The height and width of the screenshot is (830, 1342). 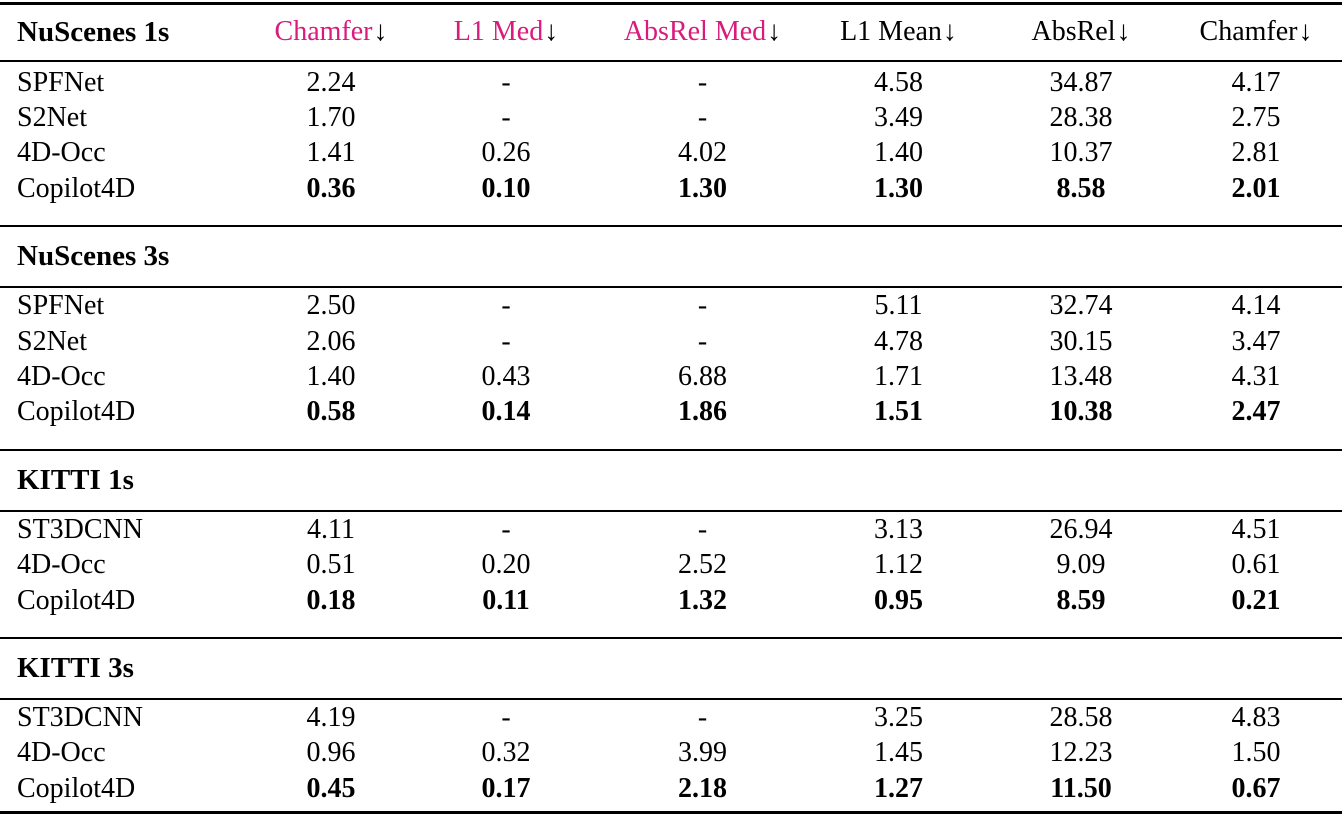 I want to click on column-header-l1-mean: L1 Mean↓, so click(x=898, y=32).